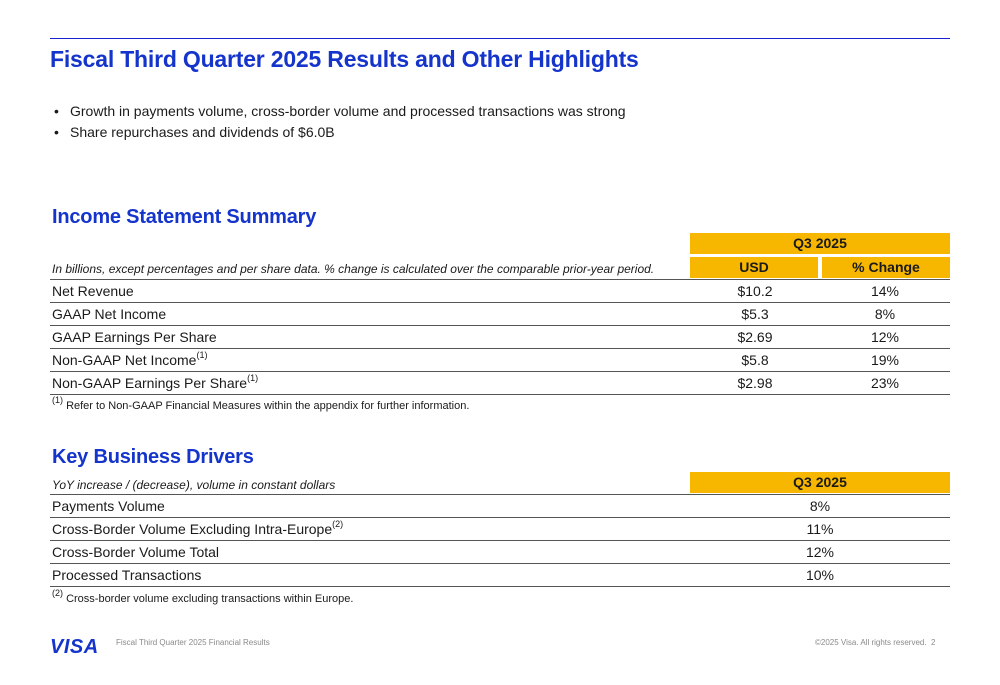 This screenshot has width=1000, height=685. What do you see at coordinates (820, 482) in the screenshot?
I see `drivers-period-header: Q3 2025` at bounding box center [820, 482].